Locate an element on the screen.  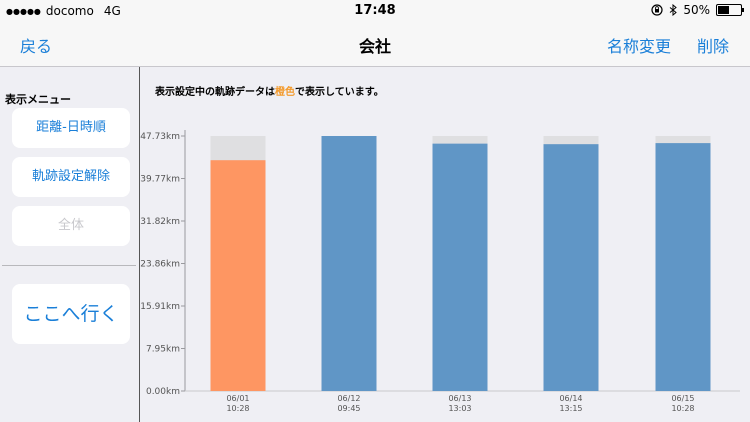
chart-heading-suffix: で表示しています。 is located at coordinates (339, 92).